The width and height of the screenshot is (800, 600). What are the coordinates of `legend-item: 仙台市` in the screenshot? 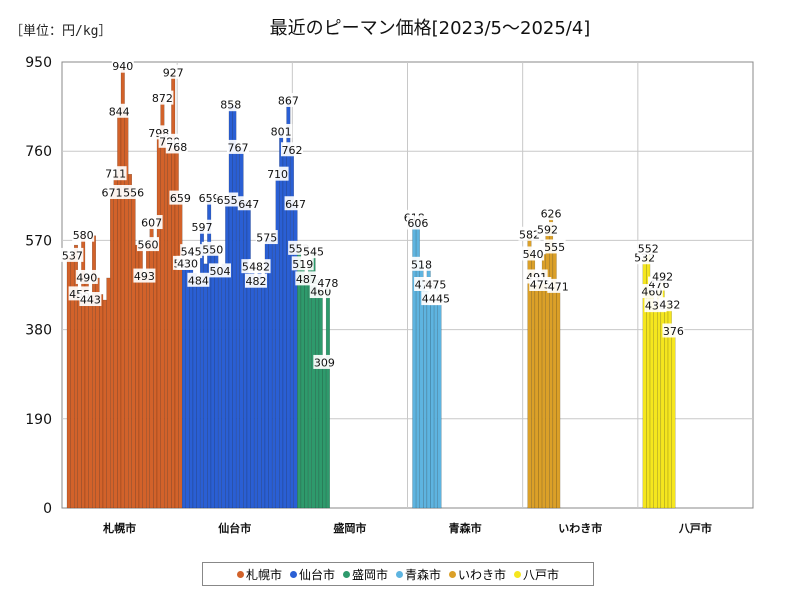 It's located at (312, 574).